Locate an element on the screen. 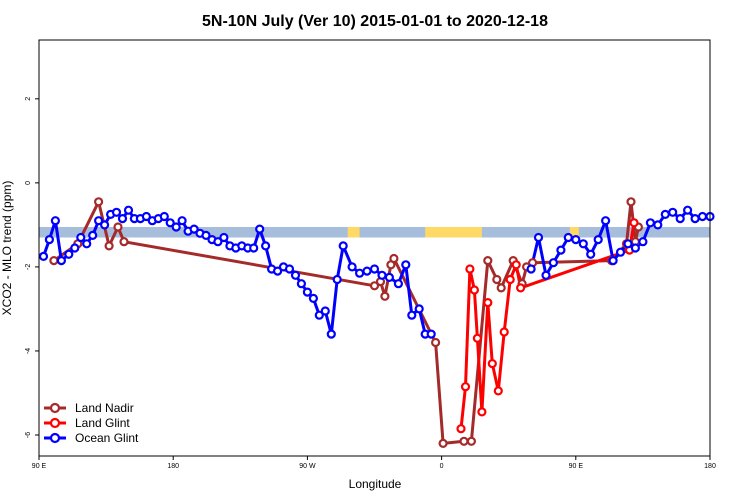 The image size is (750, 500). y-tick-label-2: -2 is located at coordinates (28, 267).